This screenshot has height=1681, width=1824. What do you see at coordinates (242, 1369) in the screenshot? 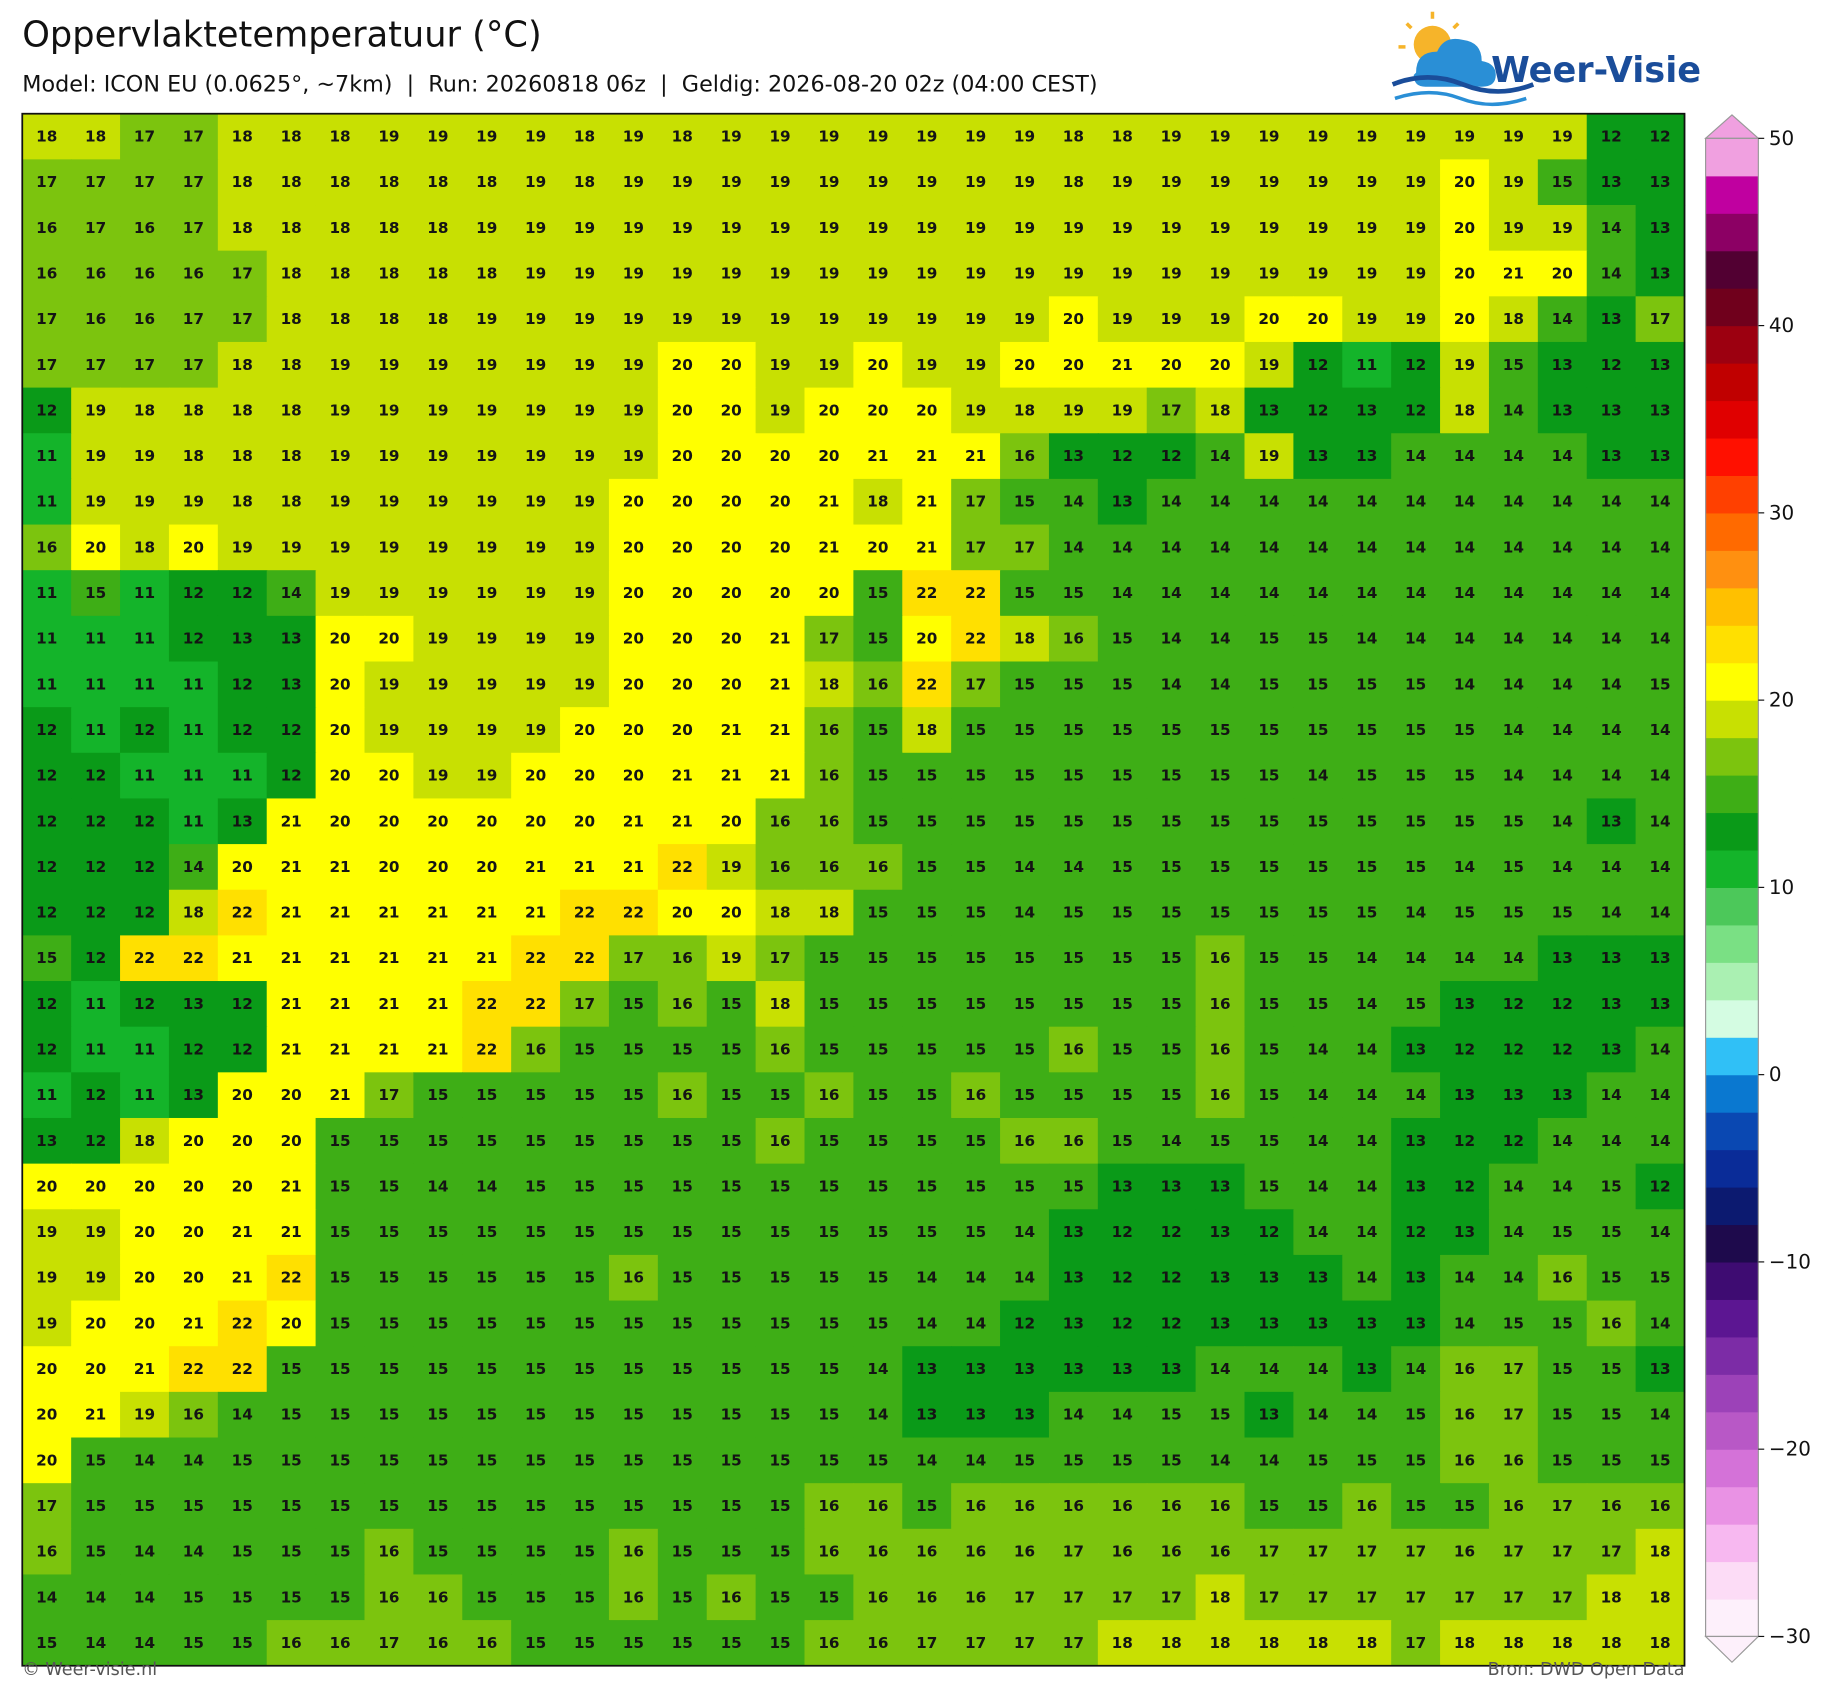
I see `temperature-value: 22` at bounding box center [242, 1369].